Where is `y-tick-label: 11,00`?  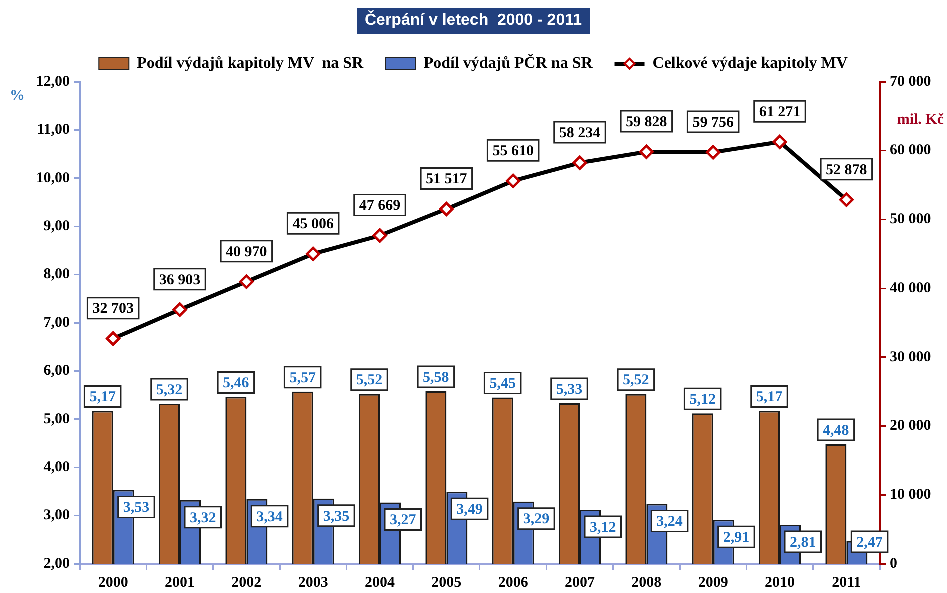
y-tick-label: 11,00 is located at coordinates (53, 130).